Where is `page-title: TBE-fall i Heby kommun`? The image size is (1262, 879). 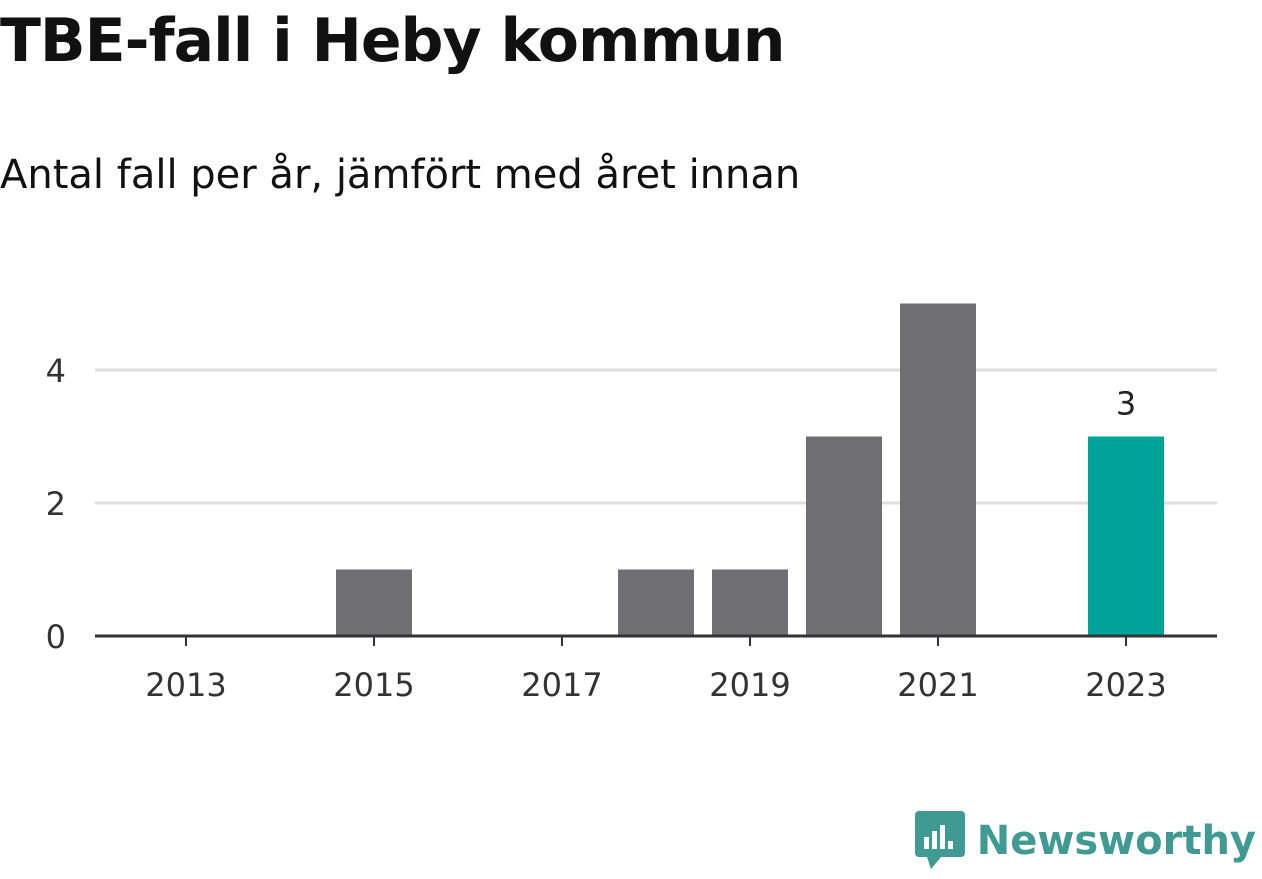 page-title: TBE-fall i Heby kommun is located at coordinates (392, 41).